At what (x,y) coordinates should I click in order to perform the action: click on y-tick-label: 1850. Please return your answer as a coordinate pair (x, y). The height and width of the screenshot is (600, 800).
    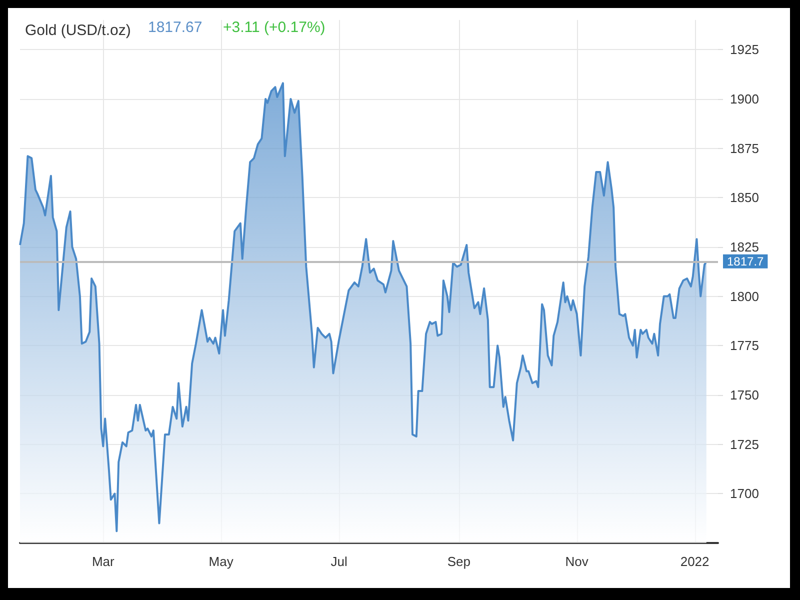
    Looking at the image, I should click on (744, 198).